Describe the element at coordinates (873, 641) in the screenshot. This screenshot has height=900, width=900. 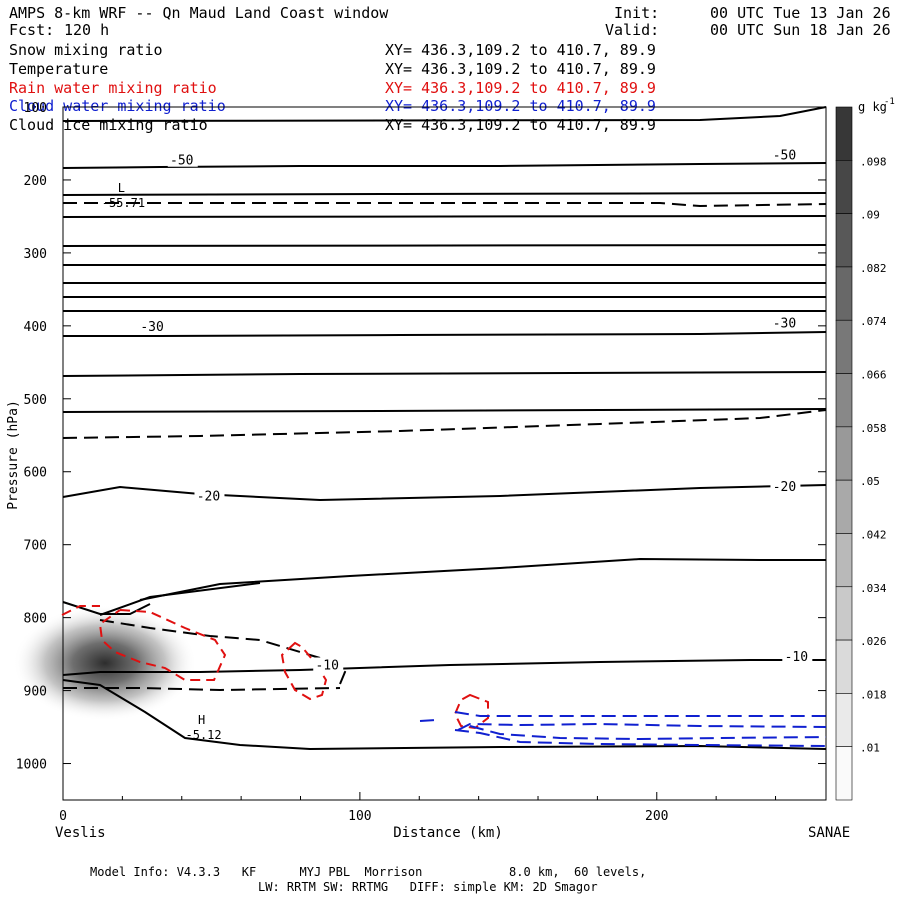
I see `colorbar-tick-label: .026` at that location.